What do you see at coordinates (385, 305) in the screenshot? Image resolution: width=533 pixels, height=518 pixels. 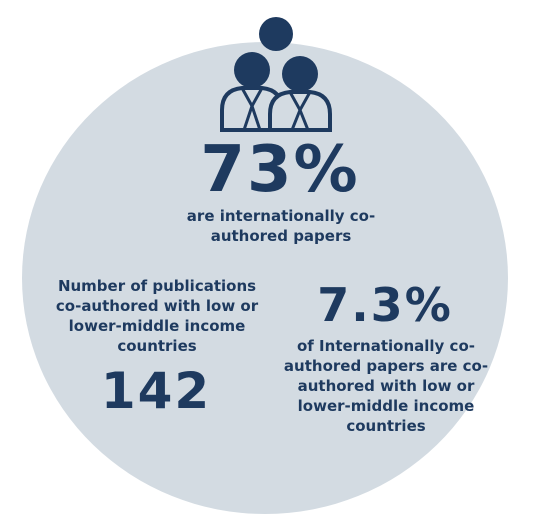 I see `stat-right-value: 7.3%` at bounding box center [385, 305].